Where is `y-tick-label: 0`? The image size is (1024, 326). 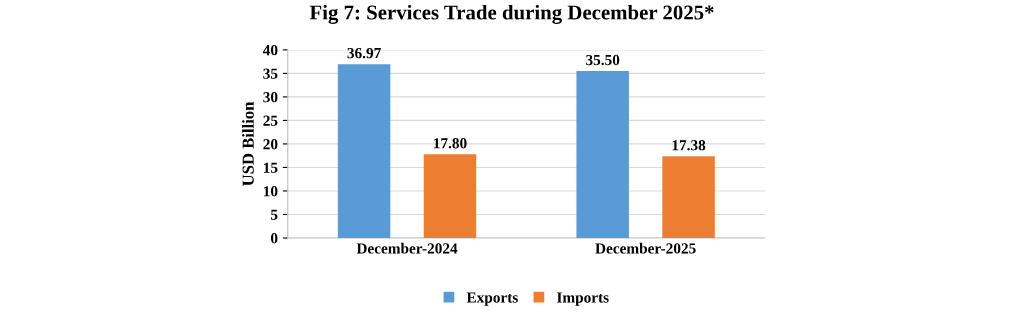 y-tick-label: 0 is located at coordinates (274, 238).